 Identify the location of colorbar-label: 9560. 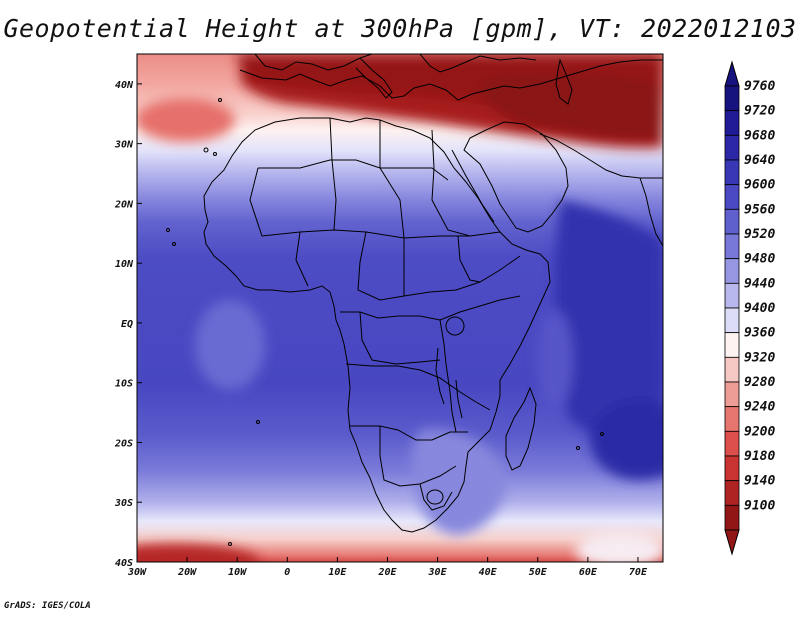
(759, 209).